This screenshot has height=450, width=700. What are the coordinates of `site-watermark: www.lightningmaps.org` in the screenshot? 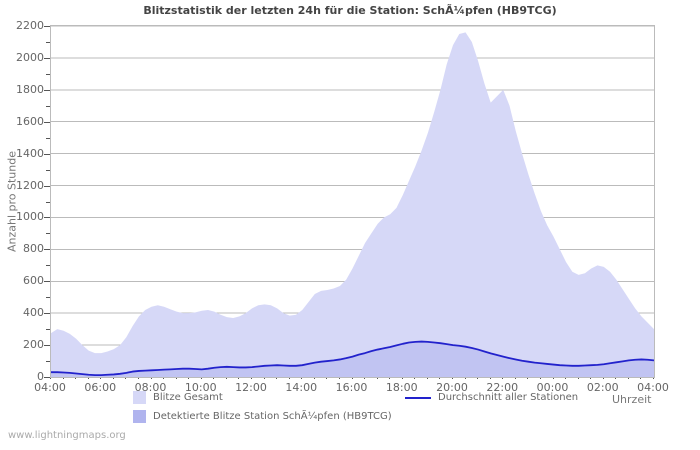 It's located at (67, 435).